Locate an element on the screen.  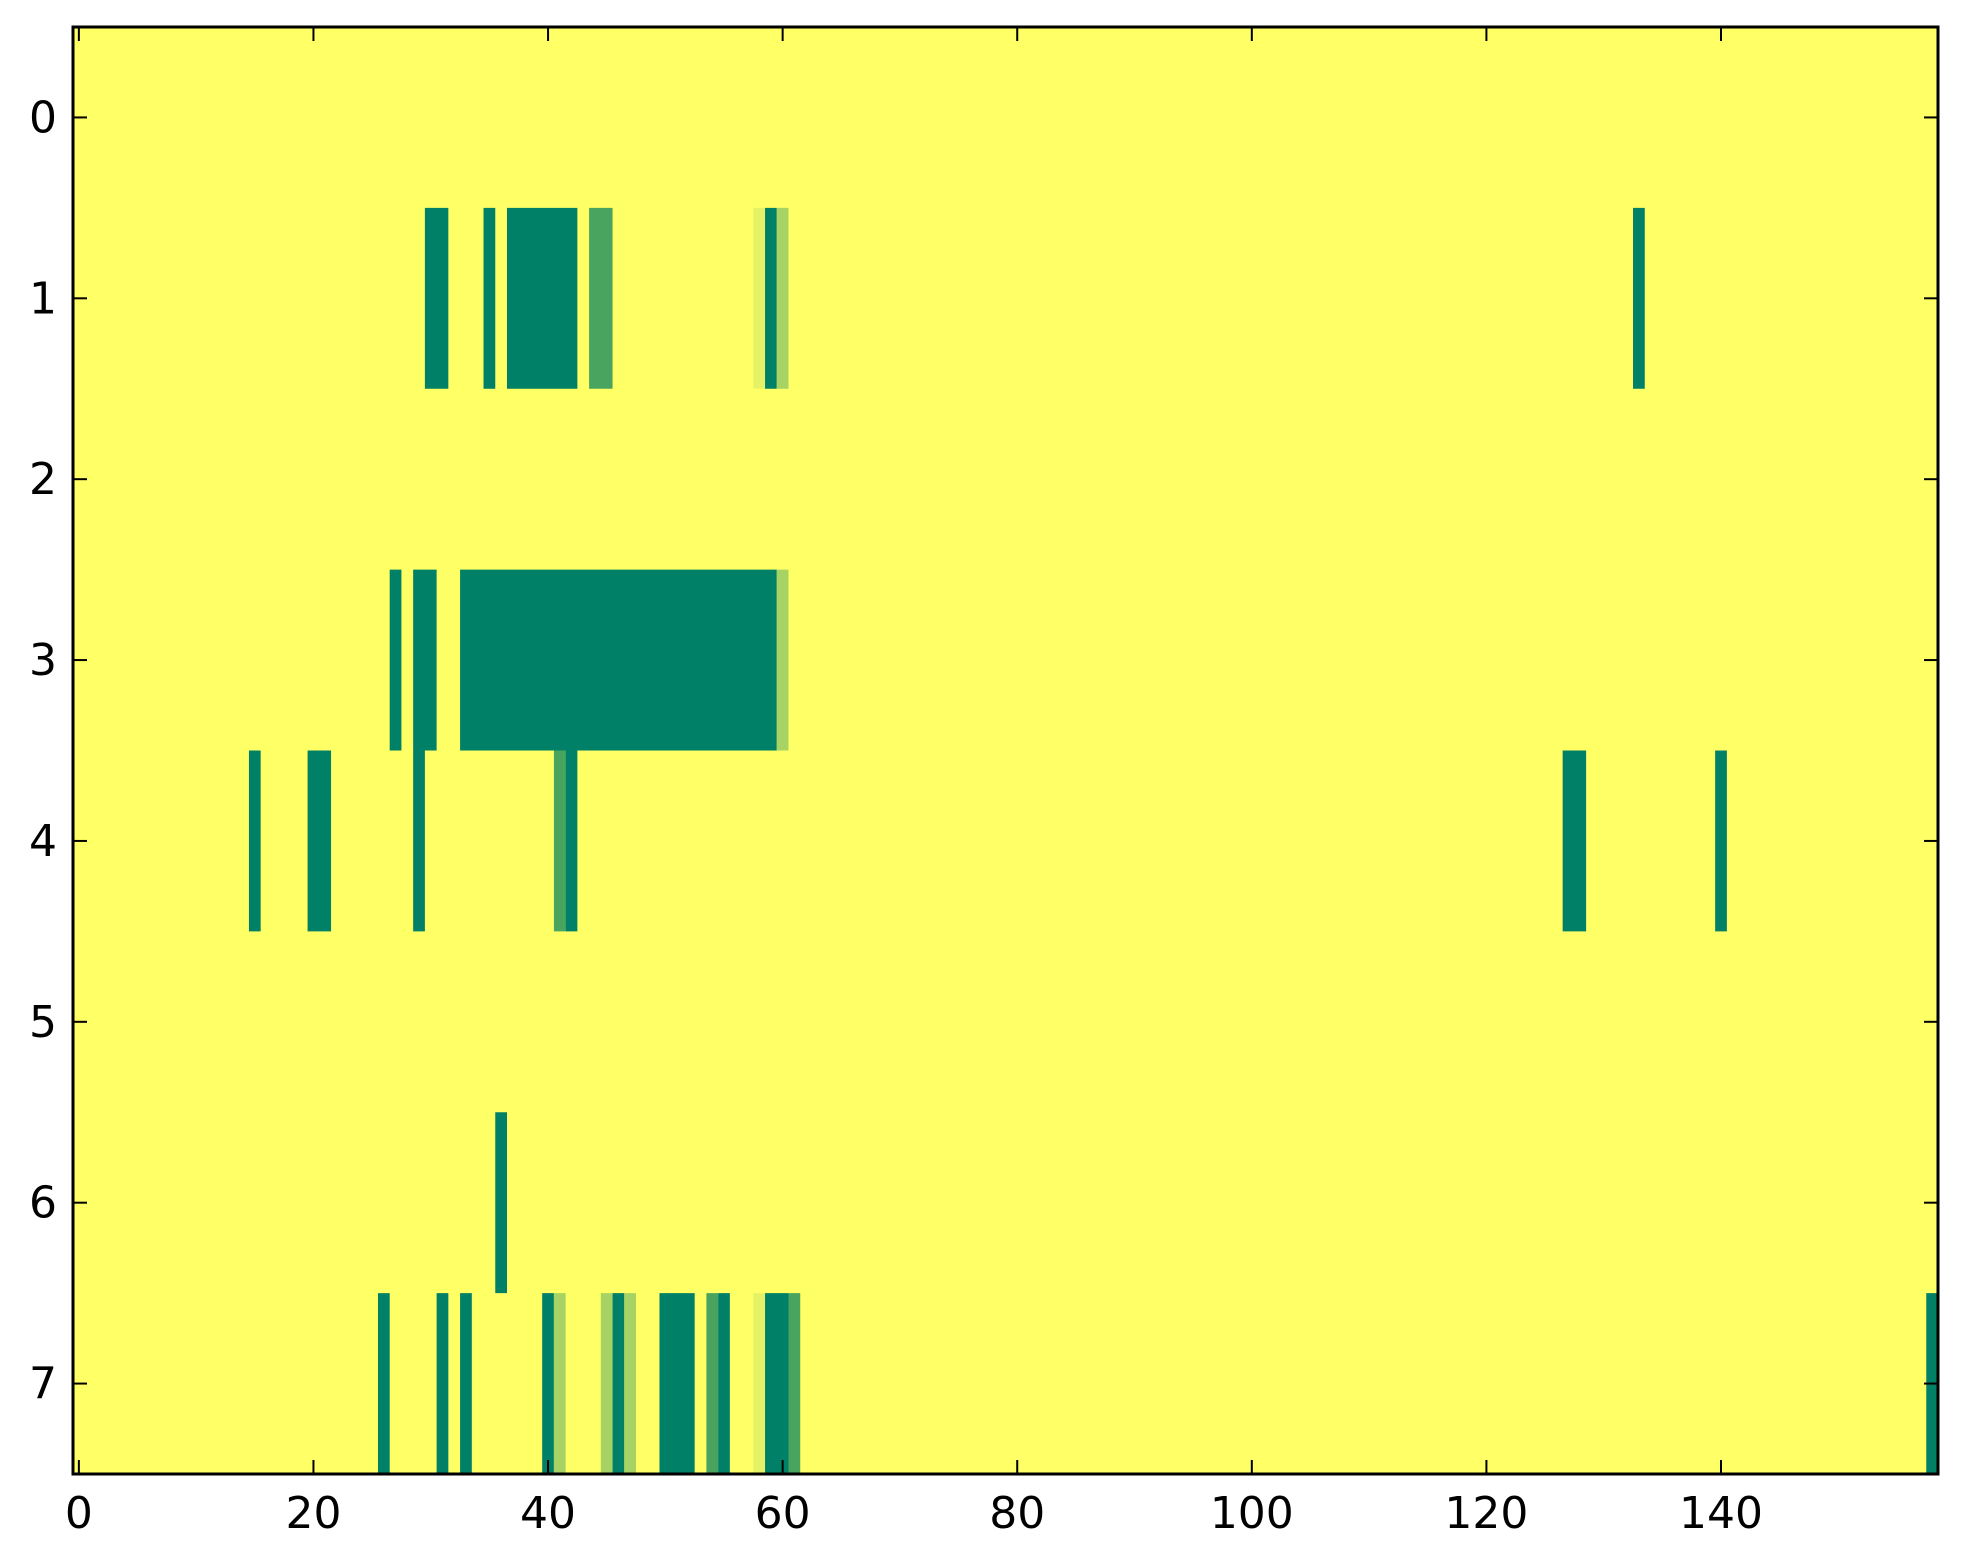
x-tick-label-40: 40 is located at coordinates (548, 1513).